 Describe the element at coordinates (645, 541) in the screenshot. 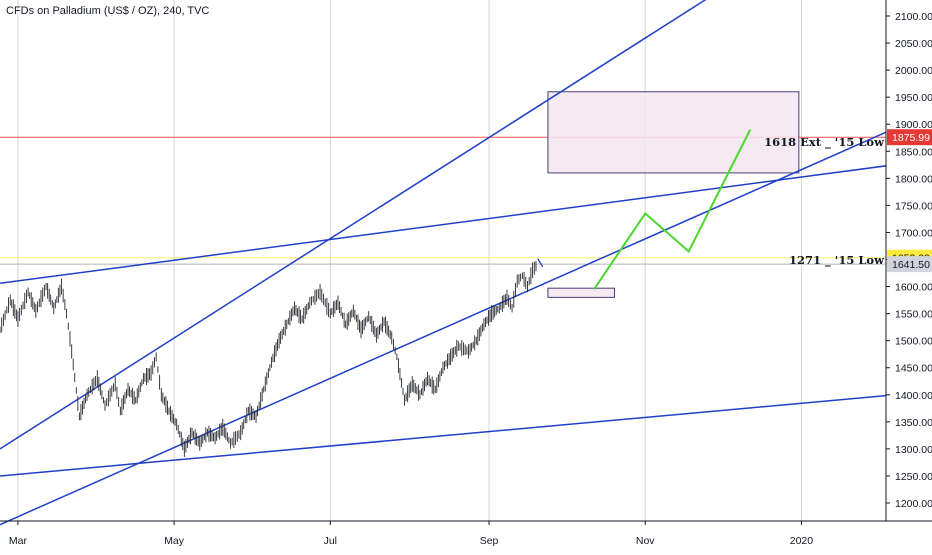

I see `x-tick-label: Nov` at that location.